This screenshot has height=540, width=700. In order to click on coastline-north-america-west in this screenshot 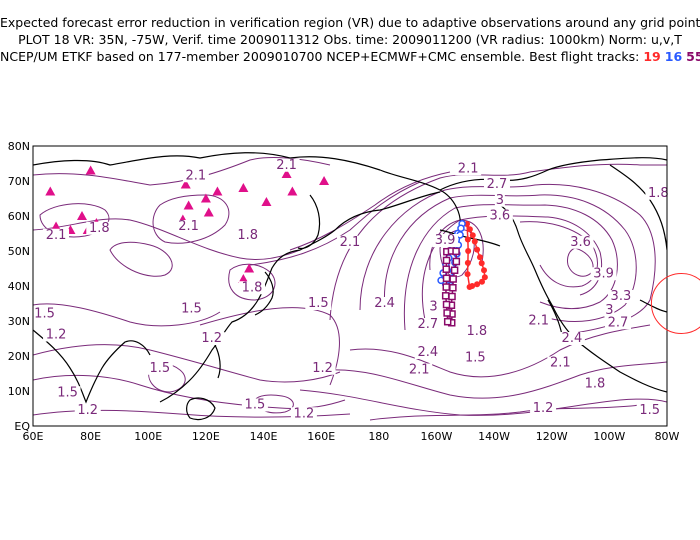, I will do `click(583, 298)`.